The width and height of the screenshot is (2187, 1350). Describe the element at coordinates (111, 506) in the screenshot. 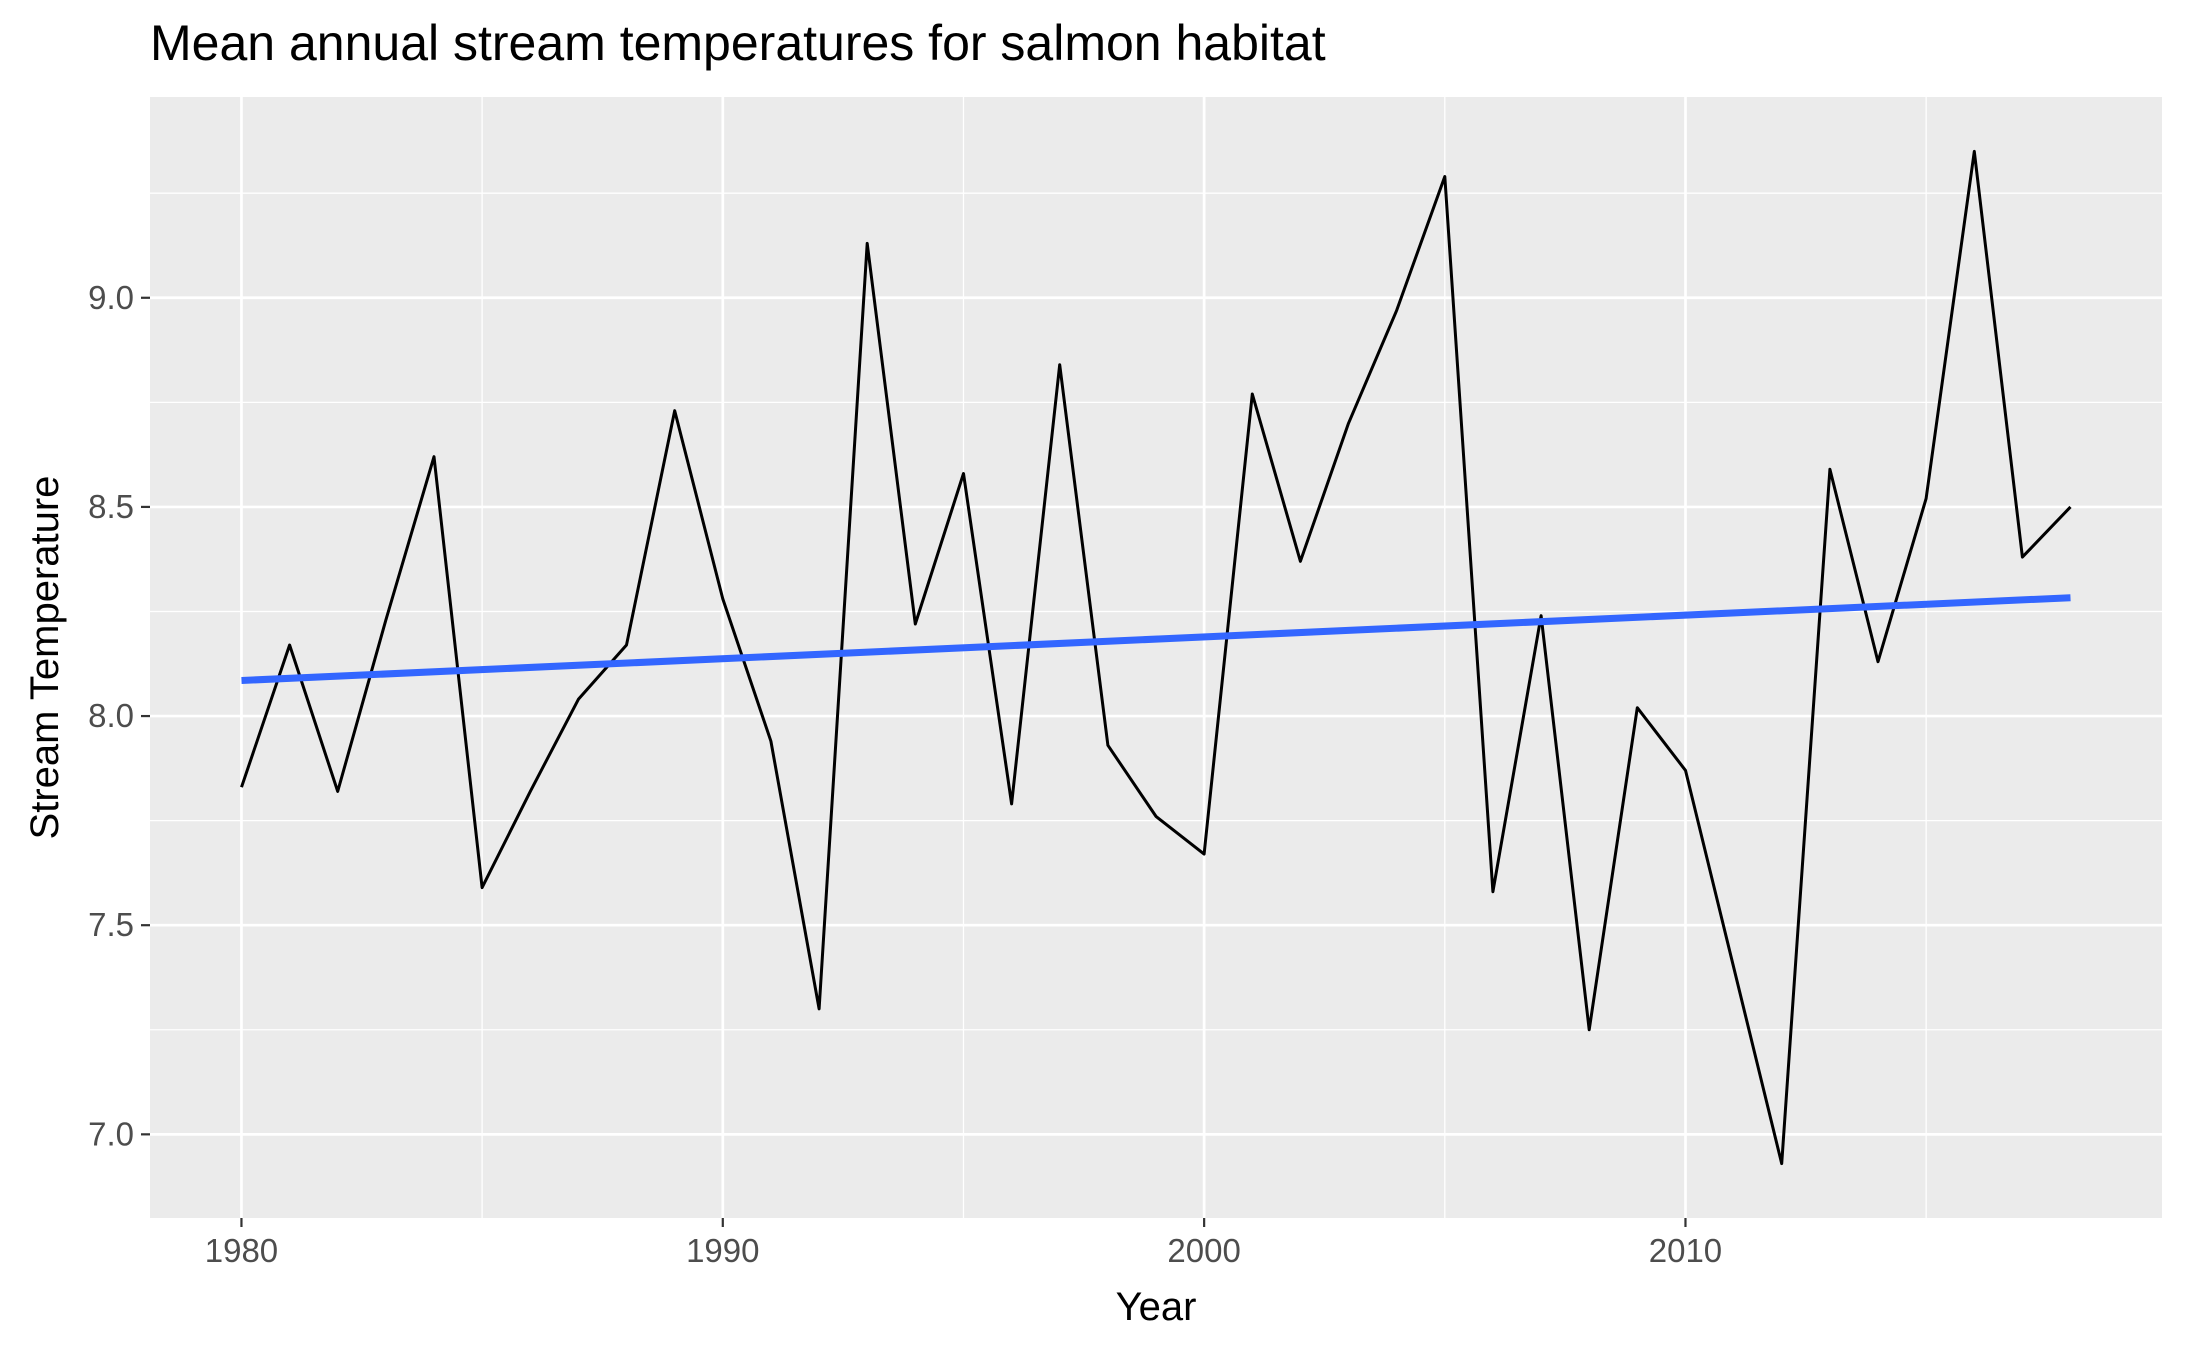

I see `y-tick-label: 8.5` at that location.